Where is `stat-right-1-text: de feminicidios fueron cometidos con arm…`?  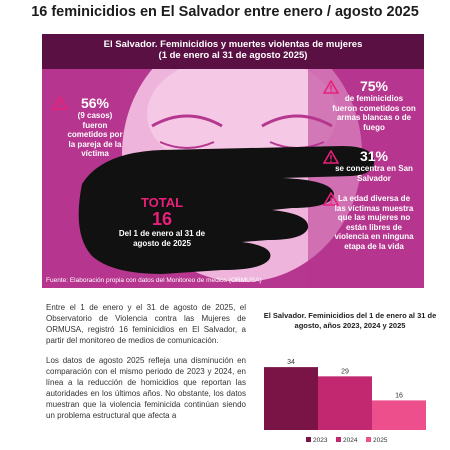
stat-right-1-text: de feminicidios fueron cometidos con arm… is located at coordinates (374, 113).